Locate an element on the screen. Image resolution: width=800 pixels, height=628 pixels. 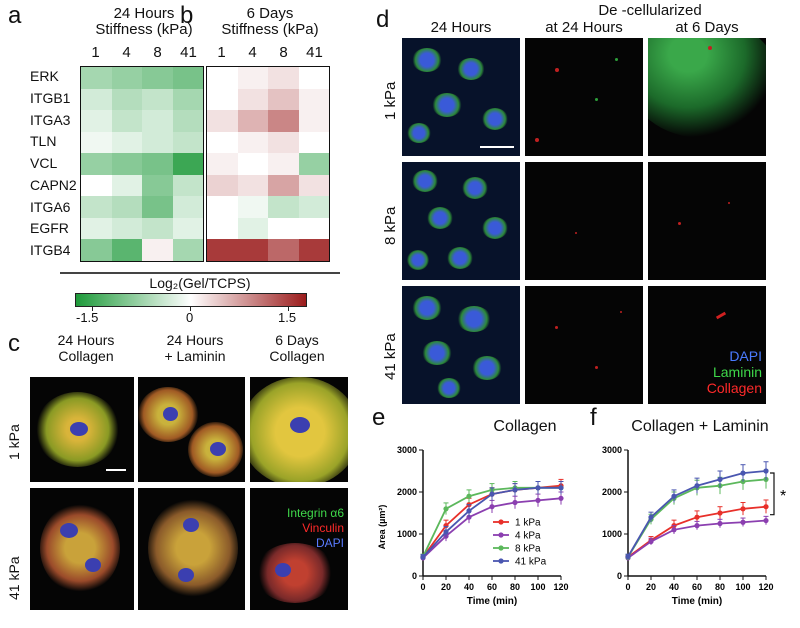
heatmap-b-cell-r4-c0 is located at coordinates (222, 164).